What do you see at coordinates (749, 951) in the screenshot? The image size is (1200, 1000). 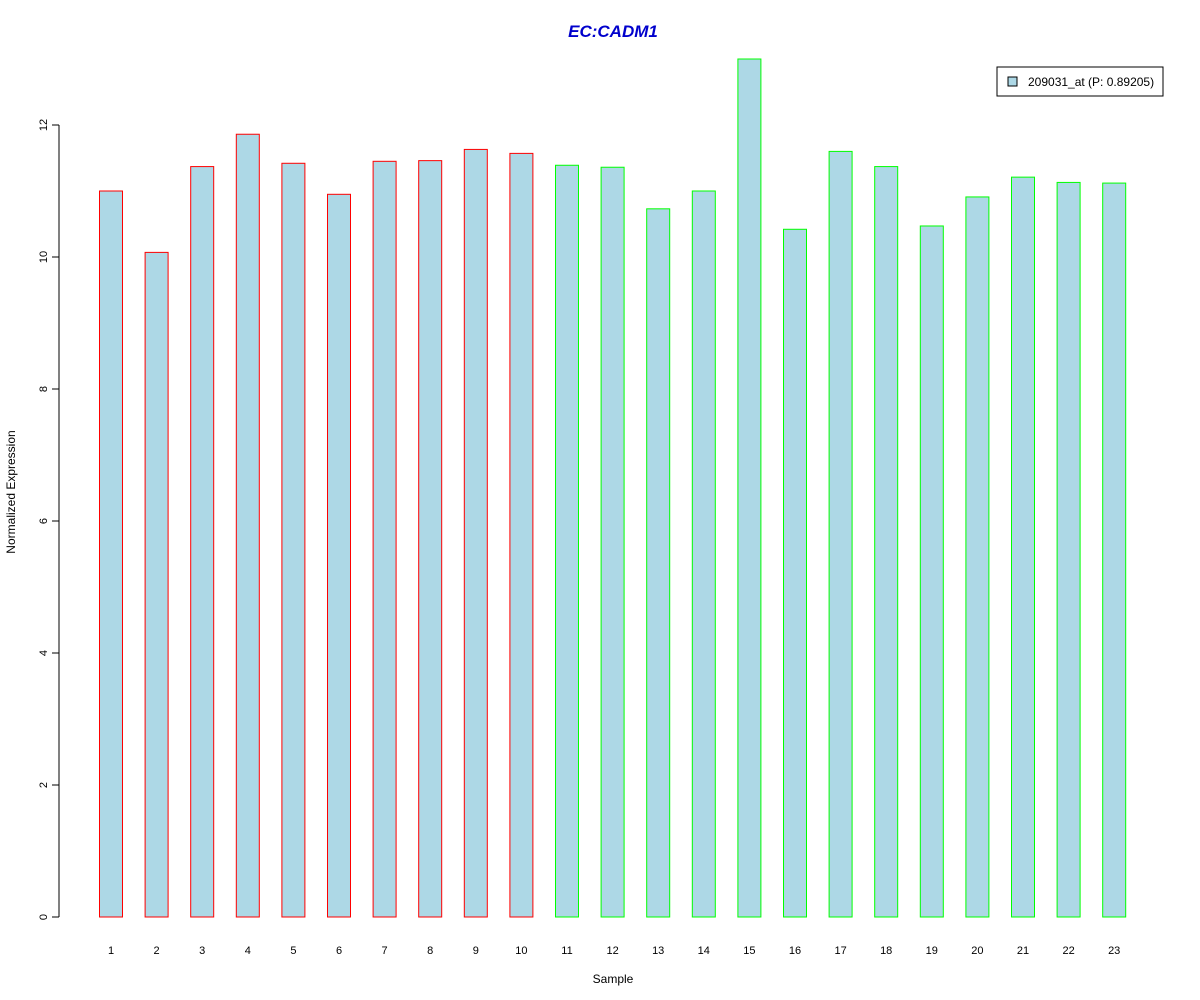 I see `x-tick-label: 15` at bounding box center [749, 951].